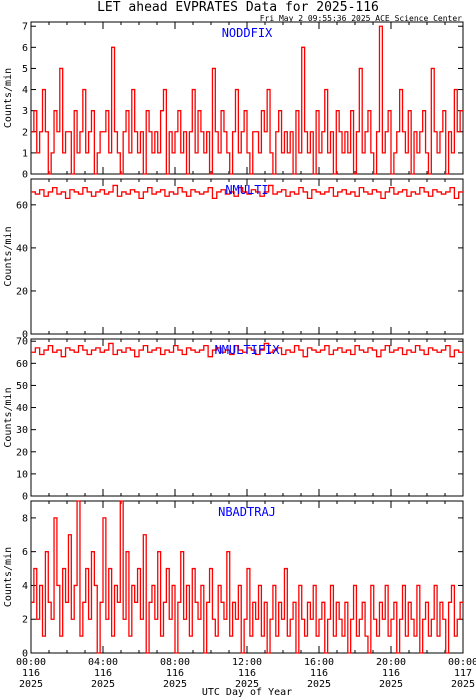 This screenshot has height=700, width=476. I want to click on y-tick-label: 5, so click(25, 69).